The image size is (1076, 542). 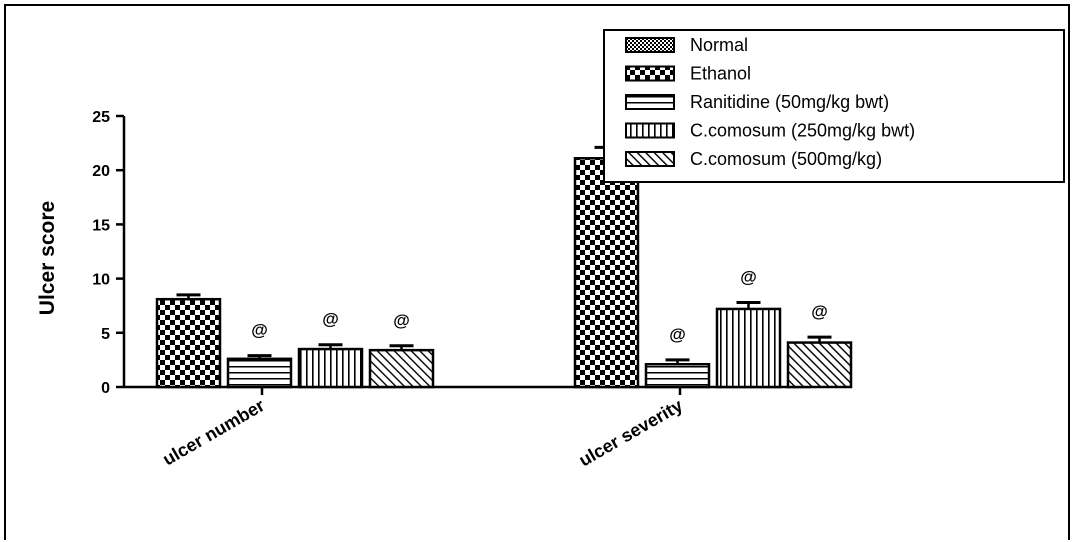 What do you see at coordinates (101, 117) in the screenshot?
I see `y-tick-label: 25` at bounding box center [101, 117].